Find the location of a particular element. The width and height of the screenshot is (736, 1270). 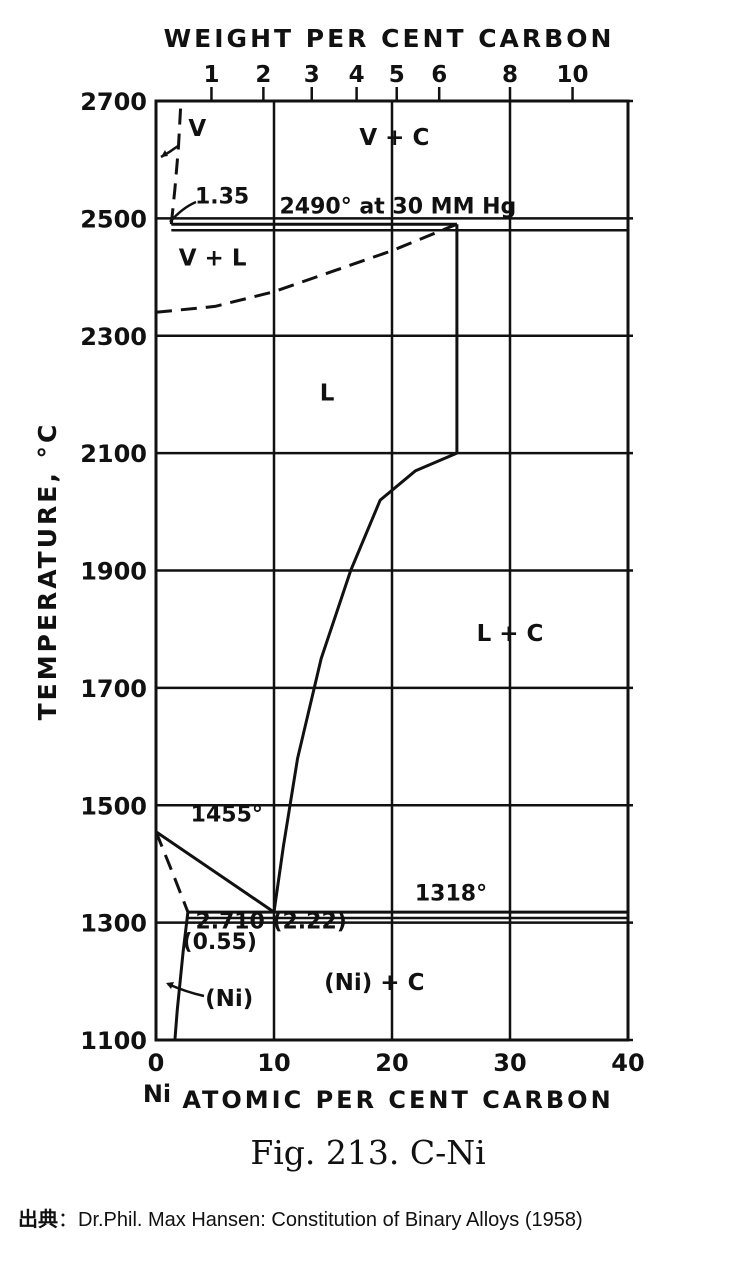

y-tick-label-1900: 1900 is located at coordinates (113, 572).